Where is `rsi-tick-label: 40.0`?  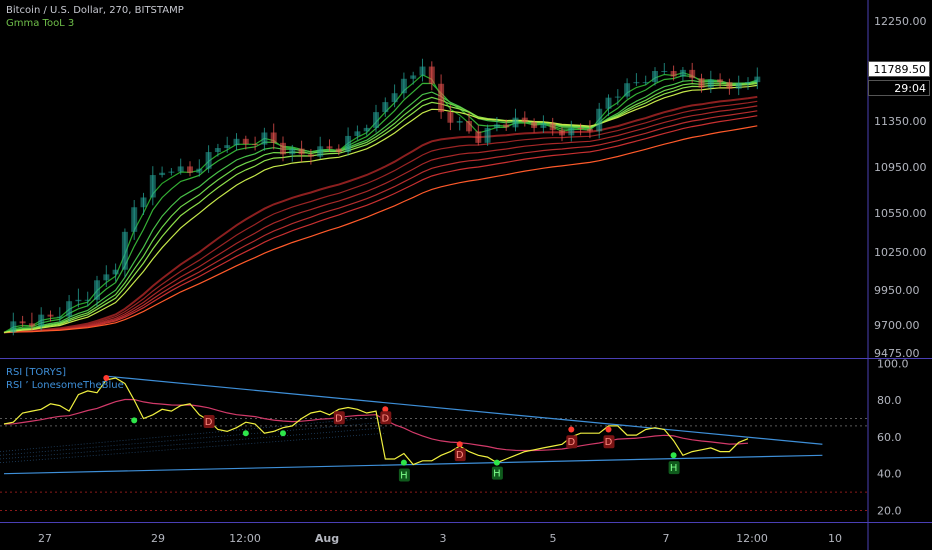 rsi-tick-label: 40.0 is located at coordinates (889, 474).